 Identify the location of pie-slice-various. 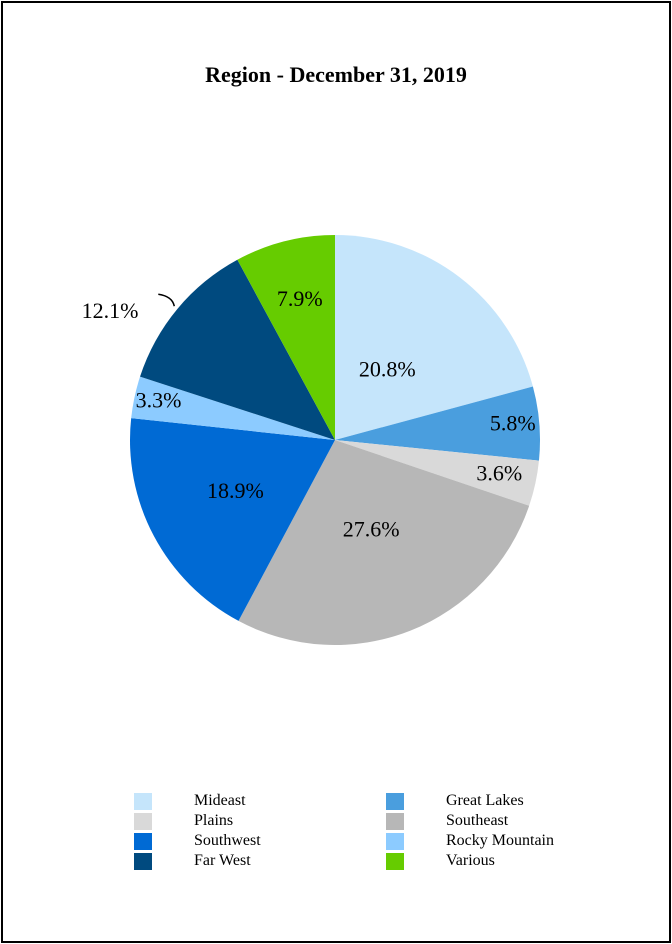
(286, 337).